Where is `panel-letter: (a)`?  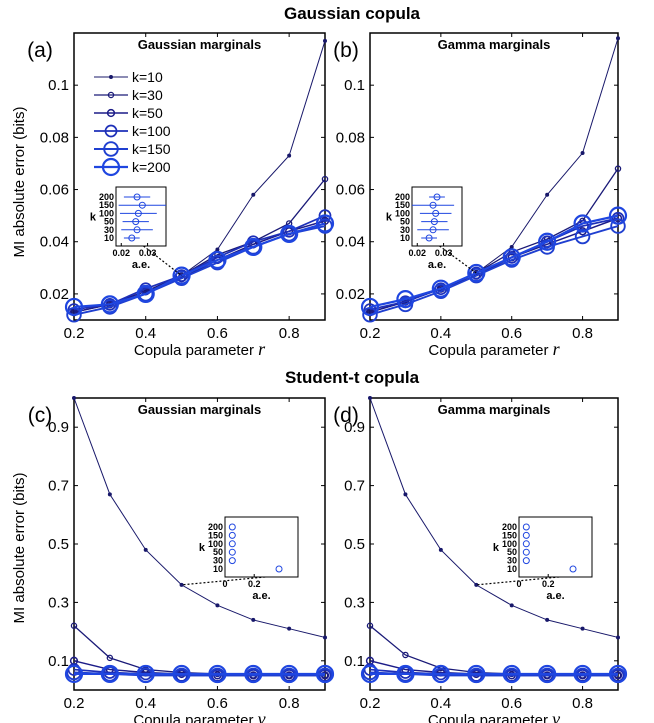
panel-letter: (a) is located at coordinates (40, 50).